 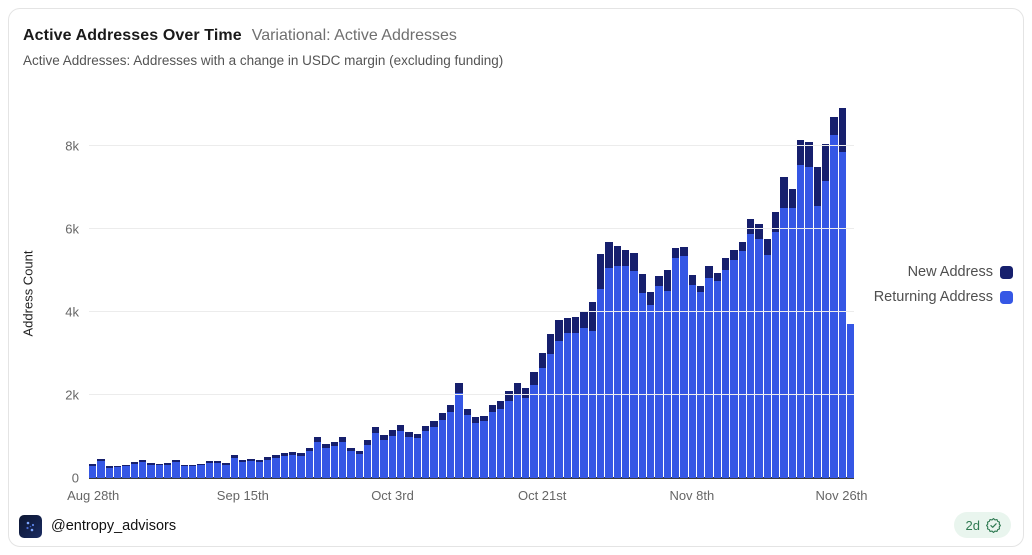 What do you see at coordinates (982, 525) in the screenshot?
I see `timestamp-badge: 2d` at bounding box center [982, 525].